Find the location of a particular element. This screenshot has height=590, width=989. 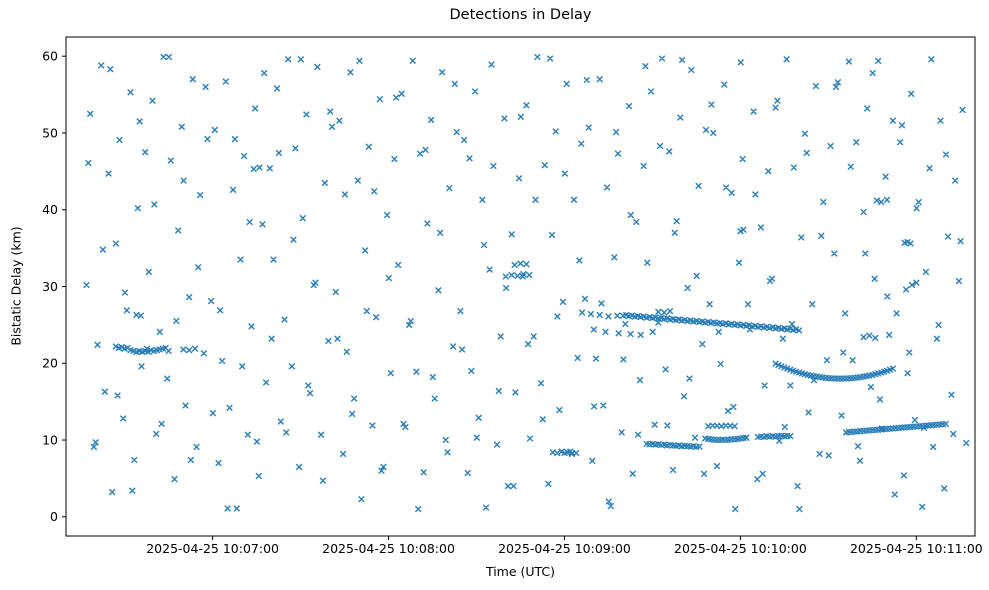

scatter-series-cluster-12km is located at coordinates (721, 426).